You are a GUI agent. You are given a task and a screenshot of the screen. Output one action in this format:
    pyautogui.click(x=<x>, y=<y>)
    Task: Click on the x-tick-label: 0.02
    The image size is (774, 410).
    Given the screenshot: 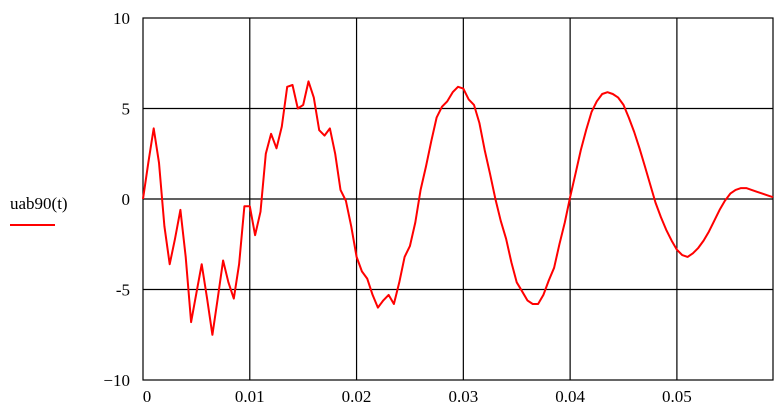 What is the action you would take?
    pyautogui.click(x=357, y=396)
    